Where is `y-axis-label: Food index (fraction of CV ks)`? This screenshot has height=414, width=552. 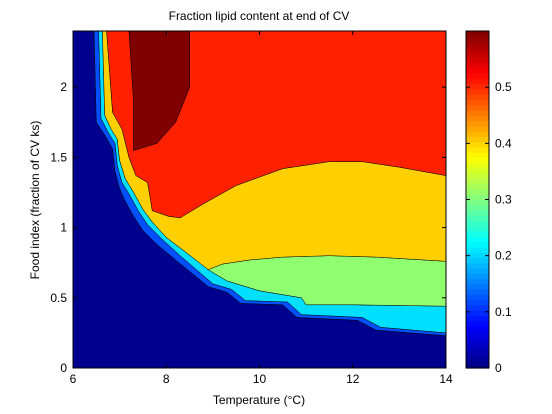 y-axis-label: Food index (fraction of CV ks) is located at coordinates (35, 200).